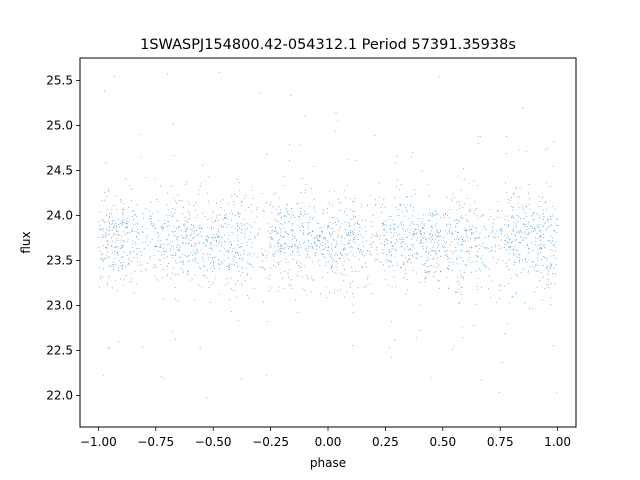 Image resolution: width=640 pixels, height=480 pixels. Describe the element at coordinates (98, 442) in the screenshot. I see `x-tick-label: −1.00` at that location.